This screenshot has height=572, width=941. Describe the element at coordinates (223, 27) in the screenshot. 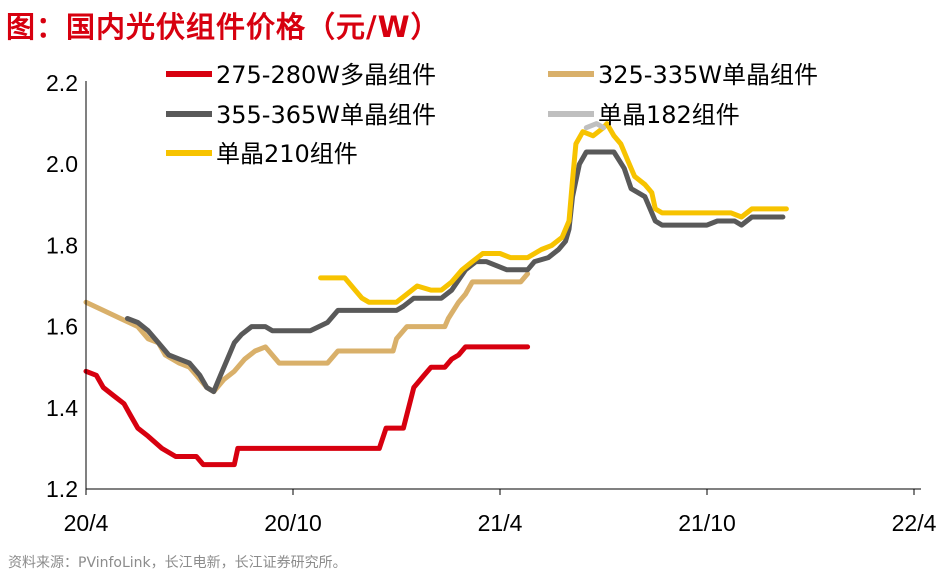

I see `chart-title: 图：国内光伏组件价格（元/W）` at that location.